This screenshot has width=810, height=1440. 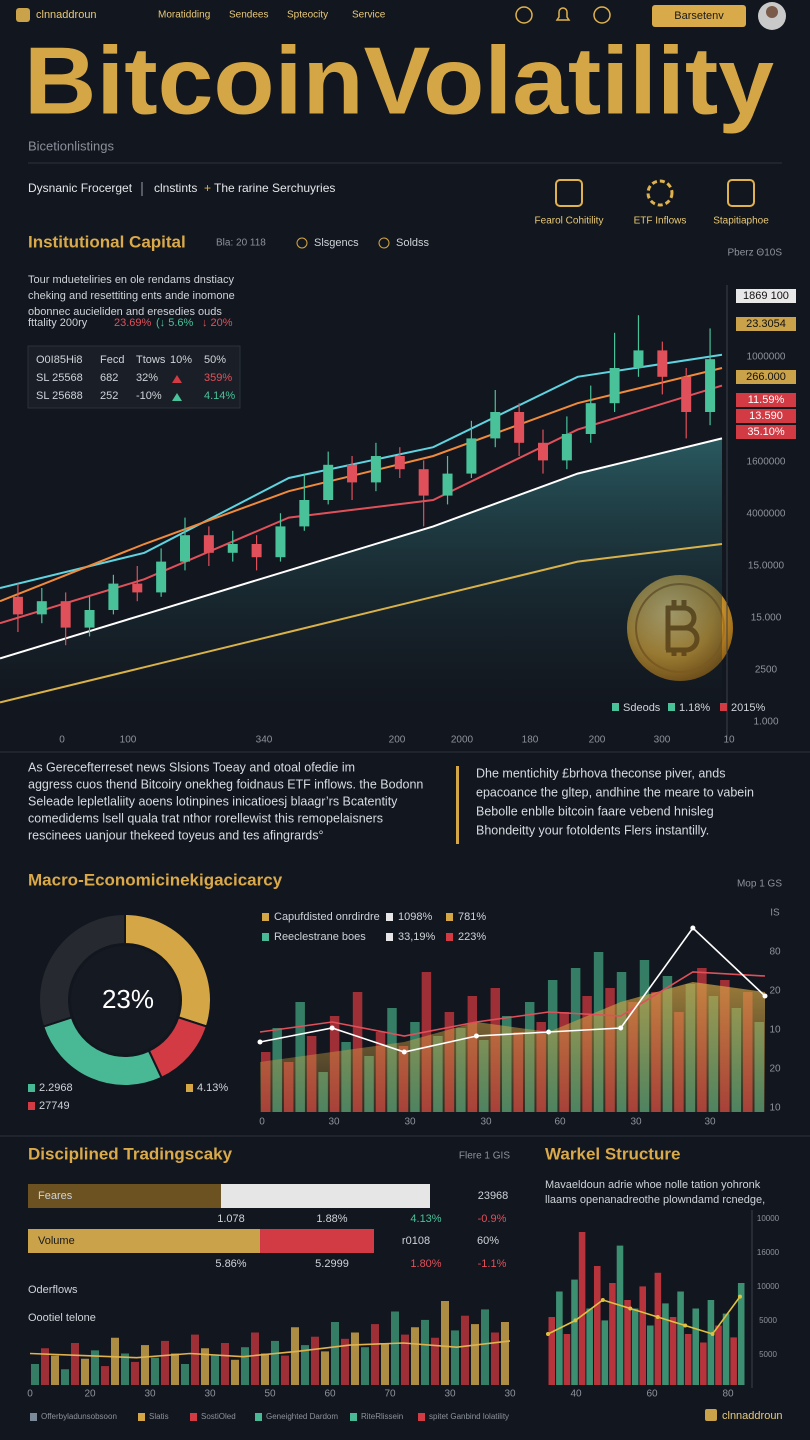 I want to click on progress-value: r0108, so click(x=416, y=1241).